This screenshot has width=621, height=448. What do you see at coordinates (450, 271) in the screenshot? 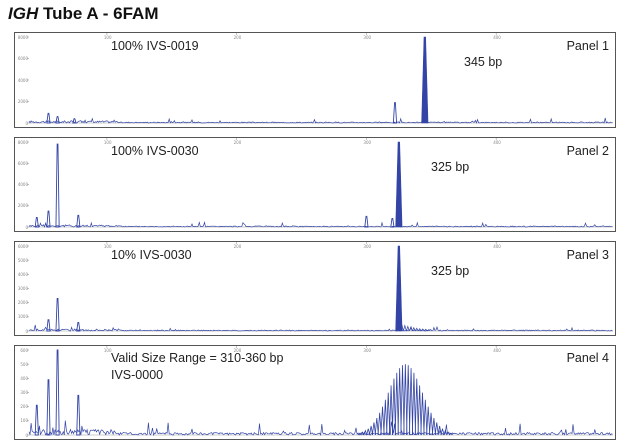
I see `panel-3-peak-annotation: 325 bp` at bounding box center [450, 271].